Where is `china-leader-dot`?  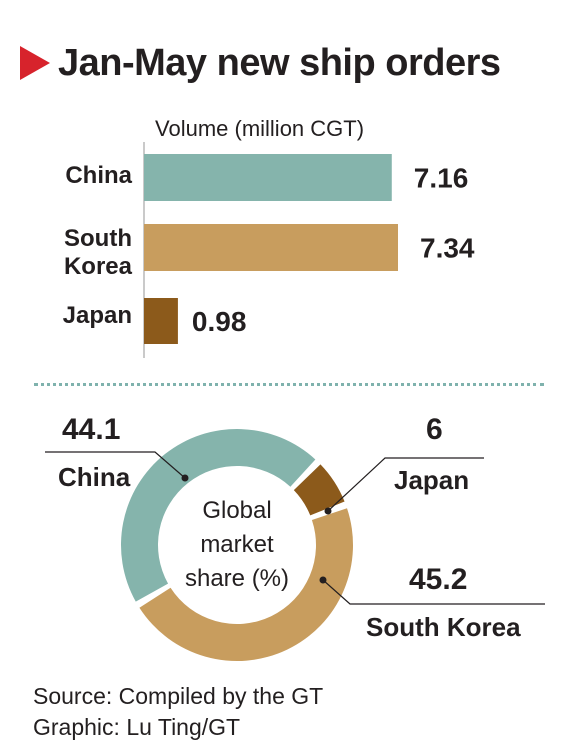
china-leader-dot is located at coordinates (185, 478).